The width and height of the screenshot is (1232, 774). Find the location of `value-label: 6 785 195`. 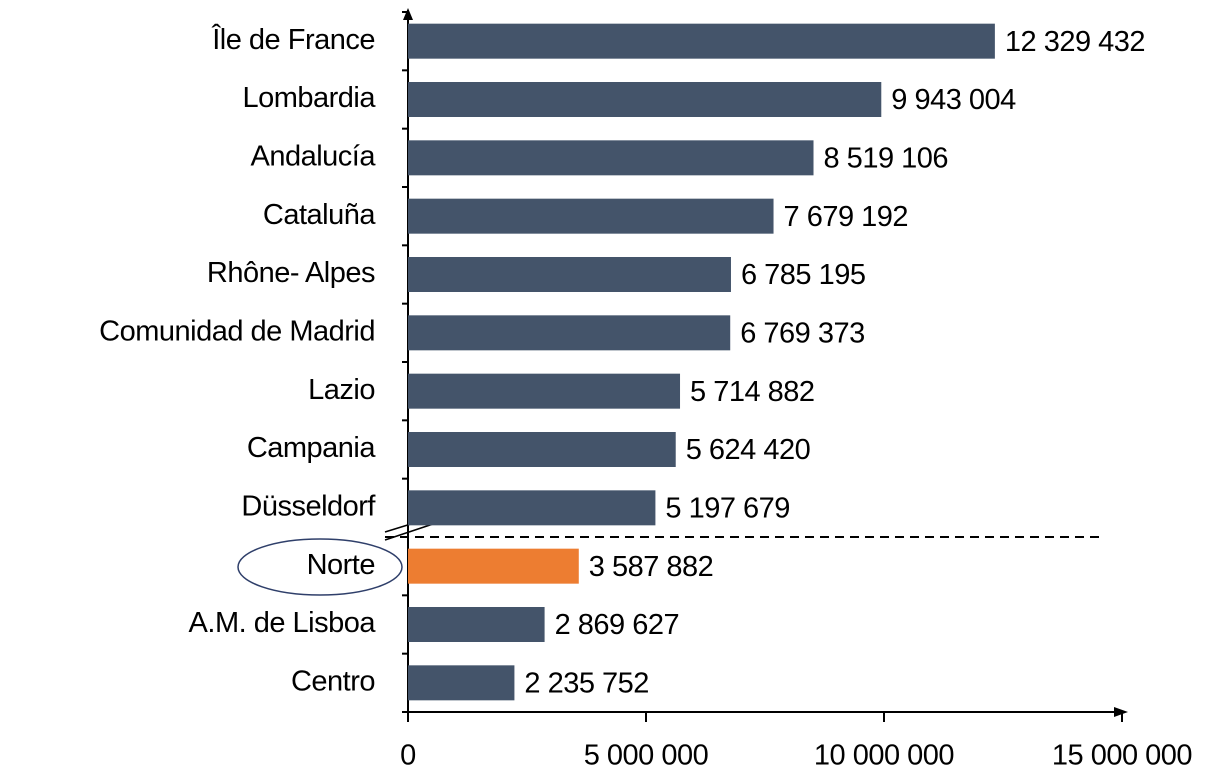

value-label: 6 785 195 is located at coordinates (803, 275).